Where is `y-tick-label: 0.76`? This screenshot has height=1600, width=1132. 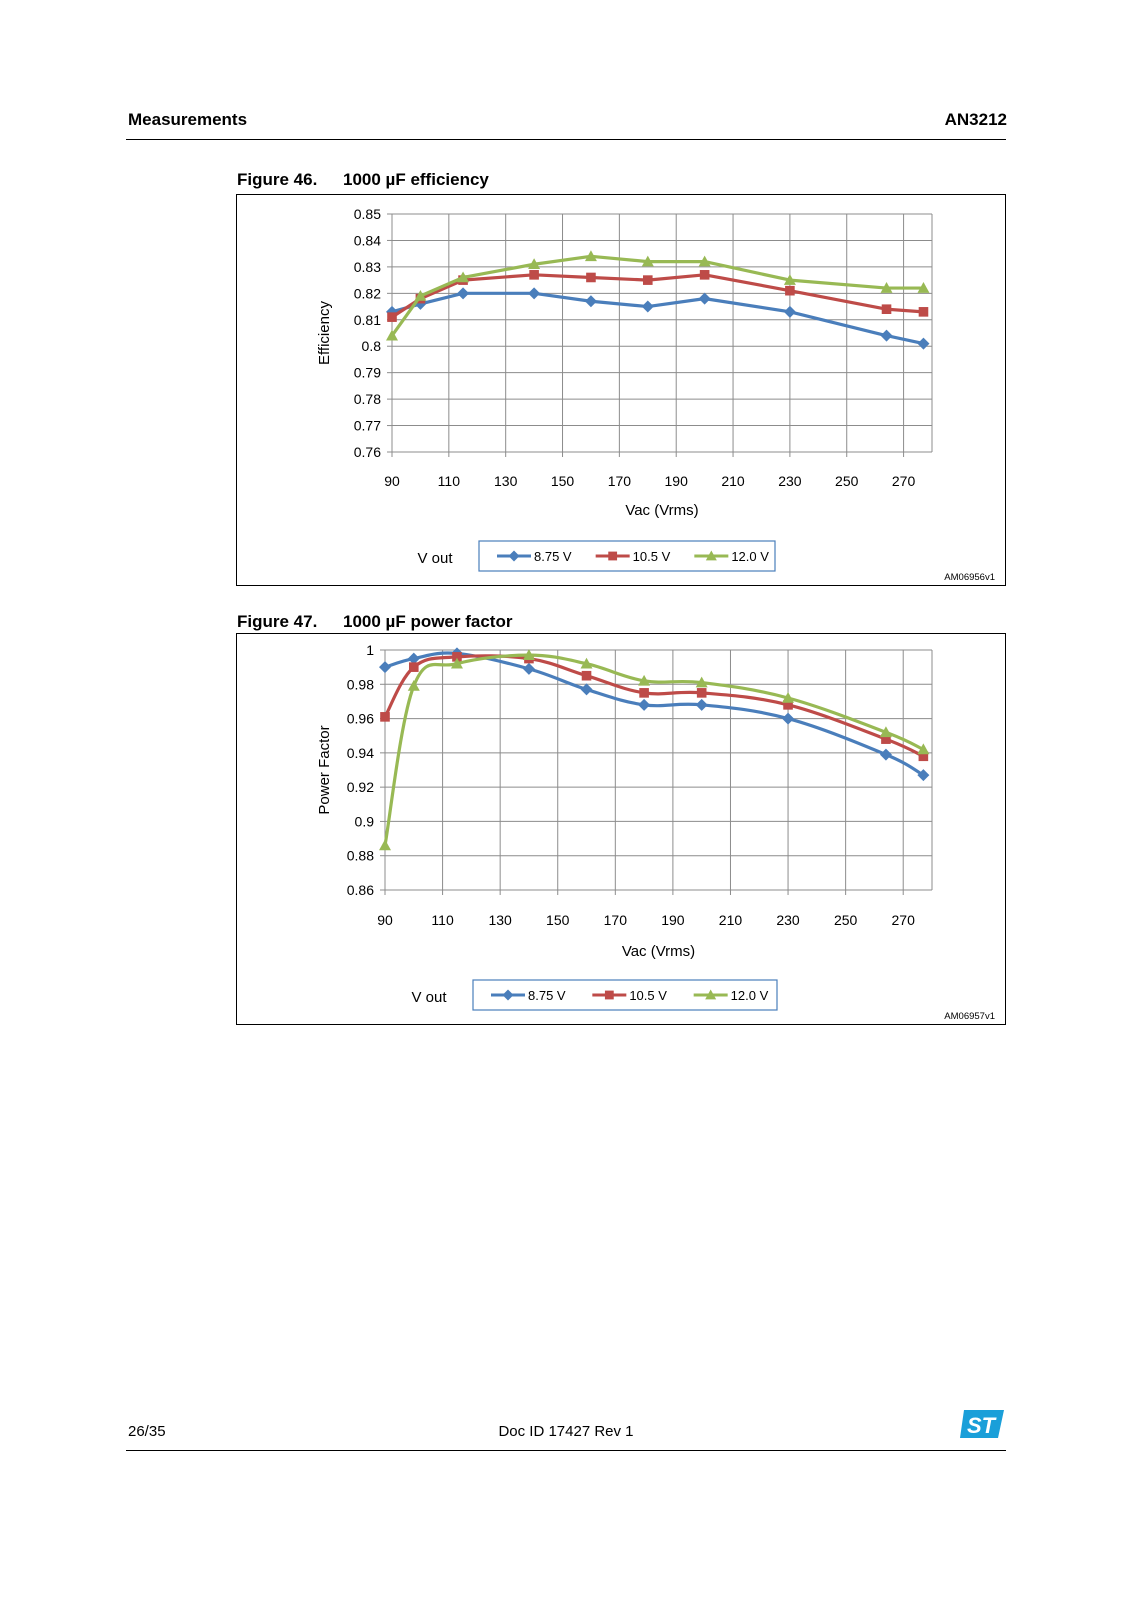 y-tick-label: 0.76 is located at coordinates (367, 452).